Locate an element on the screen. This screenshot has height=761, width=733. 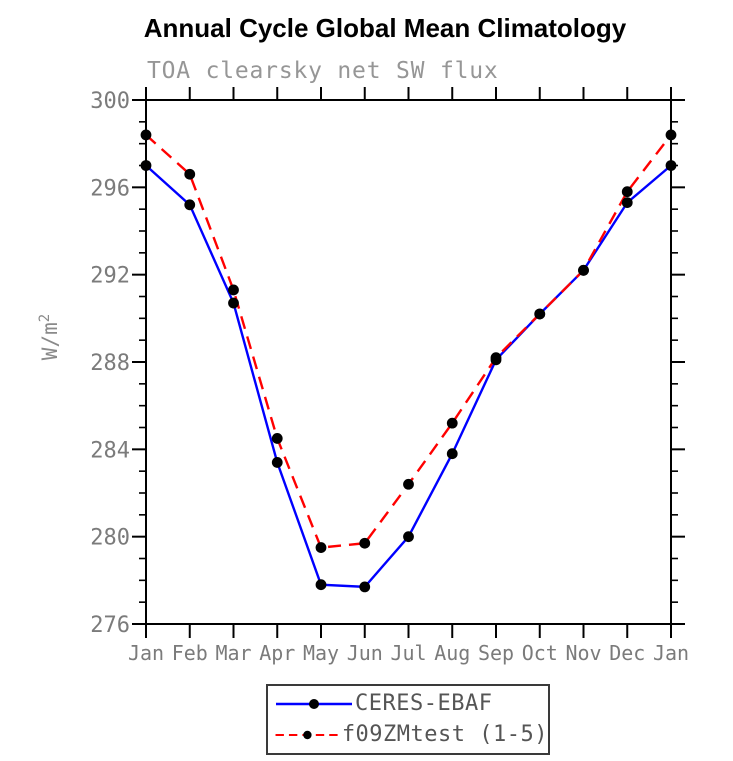
x-axis-tick-labels: Jan Feb Mar Apr May Jun Jul Aug Sep Oct Nov Dec Jan is located at coordinates (408, 653).